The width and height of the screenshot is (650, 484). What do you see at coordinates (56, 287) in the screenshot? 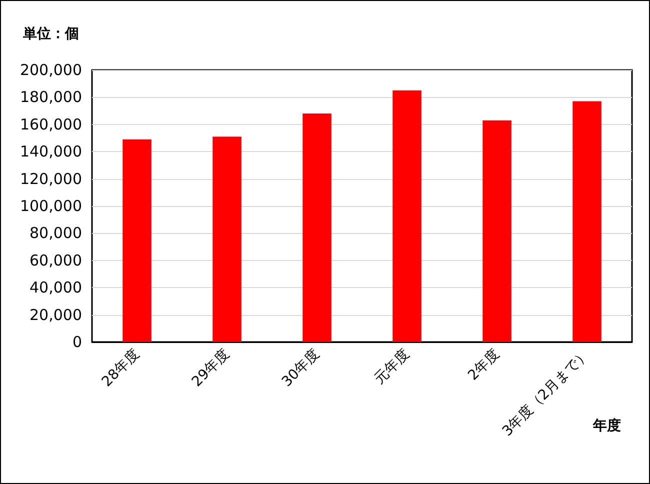
I see `y-tick-label: 40,000` at bounding box center [56, 287].